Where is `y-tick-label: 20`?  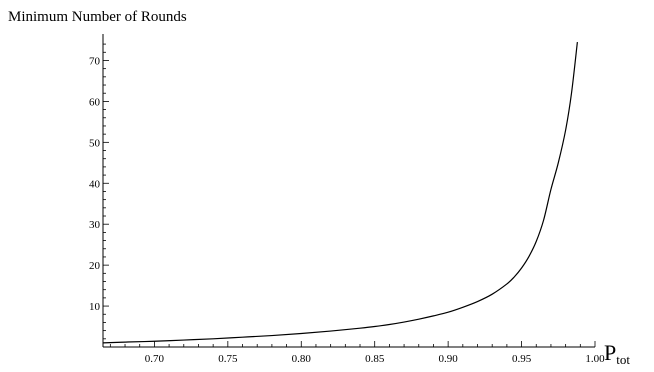
y-tick-label: 20 is located at coordinates (95, 266).